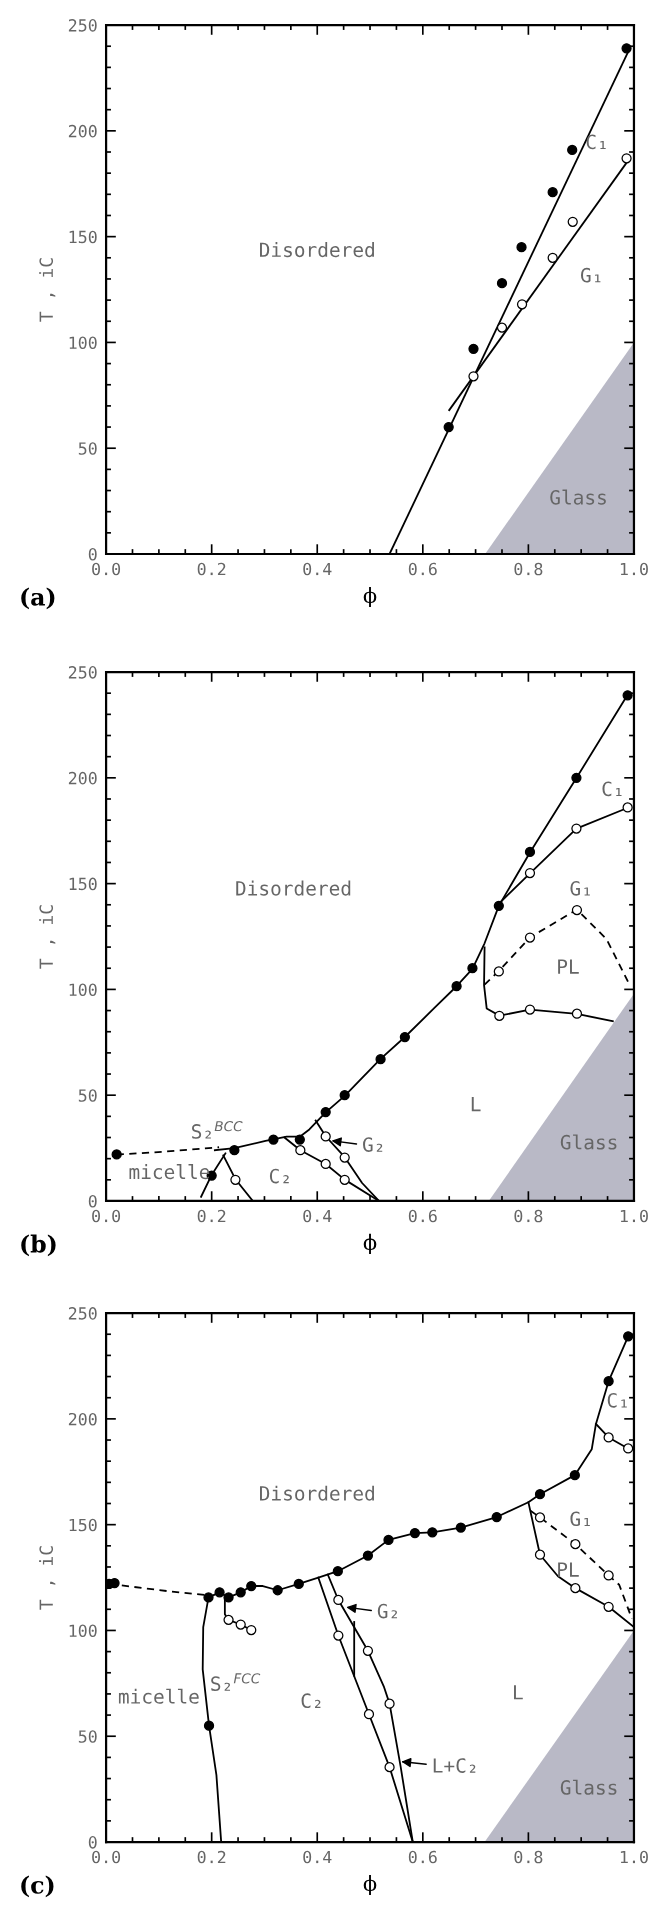 The height and width of the screenshot is (1913, 659). Describe the element at coordinates (38, 598) in the screenshot. I see `text: (a)` at that location.